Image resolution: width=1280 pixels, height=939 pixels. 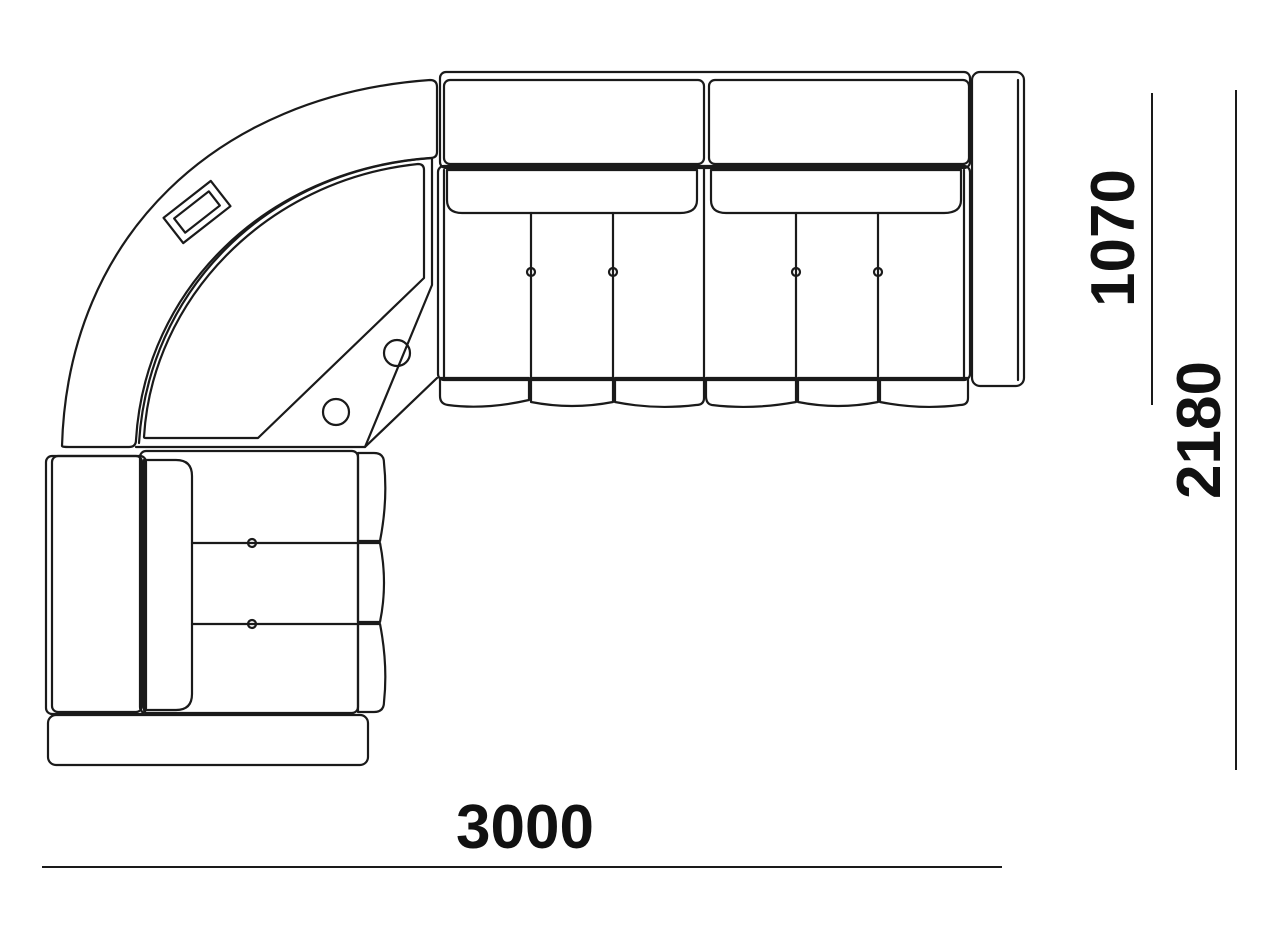 What do you see at coordinates (1199, 430) in the screenshot?
I see `length-dimension-label: 2180` at bounding box center [1199, 430].